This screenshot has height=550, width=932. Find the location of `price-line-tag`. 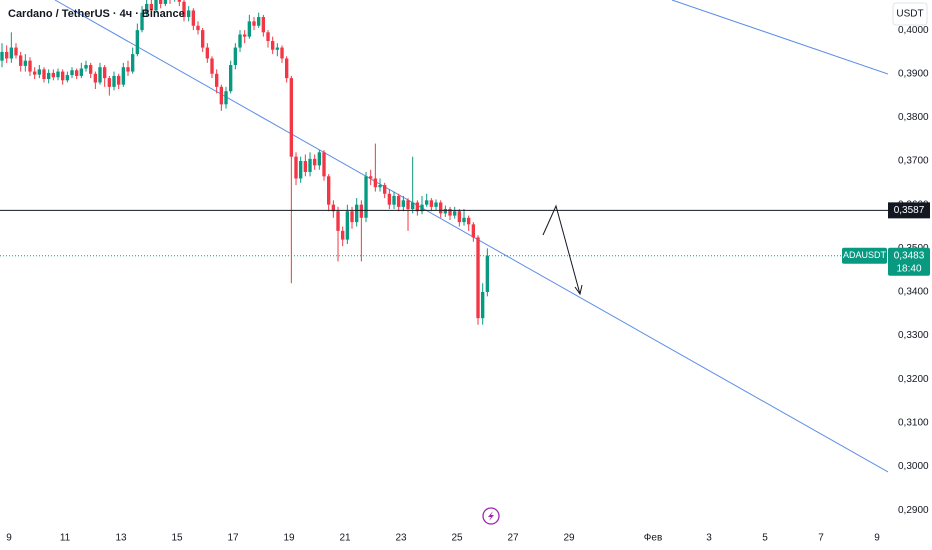

price-line-tag is located at coordinates (909, 210).